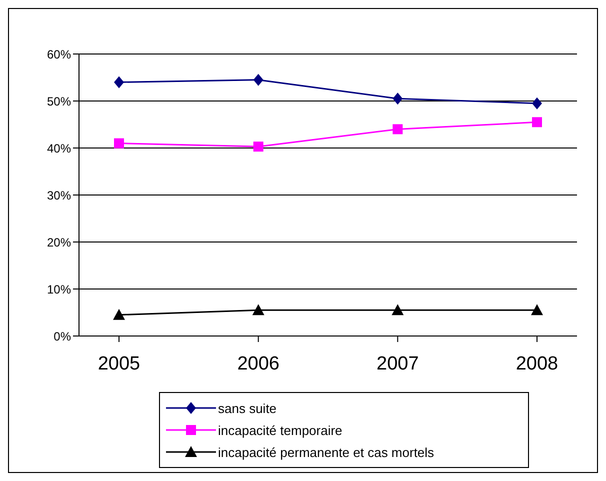  I want to click on x-tick-label: 2005, so click(119, 363).